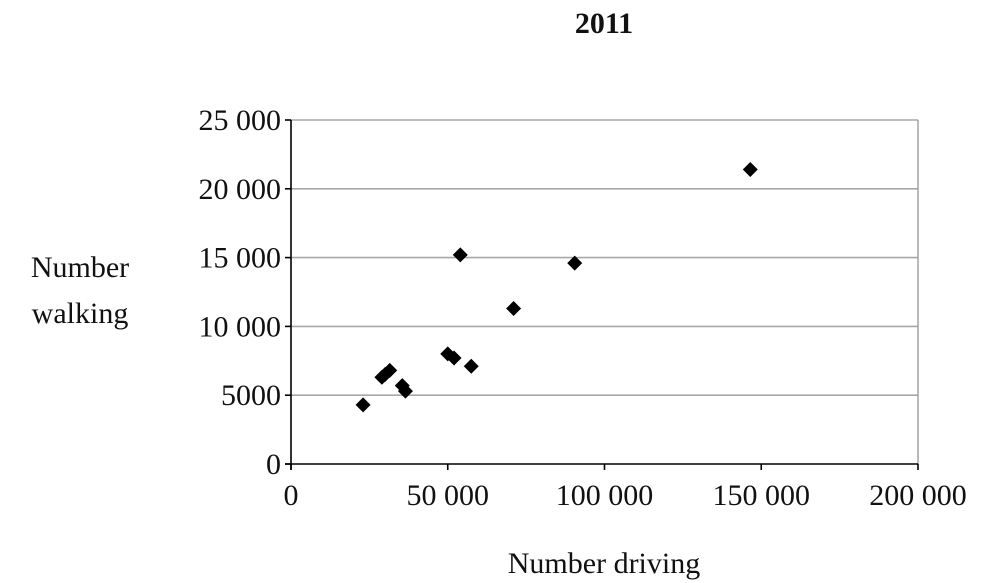 The width and height of the screenshot is (988, 583). What do you see at coordinates (918, 495) in the screenshot?
I see `x-tick-label-4: 200 000` at bounding box center [918, 495].